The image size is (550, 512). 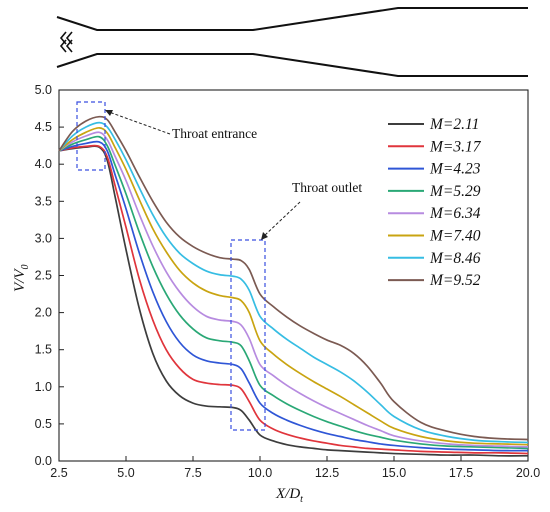 What do you see at coordinates (528, 473) in the screenshot?
I see `x-tick-label: 20.0` at bounding box center [528, 473].